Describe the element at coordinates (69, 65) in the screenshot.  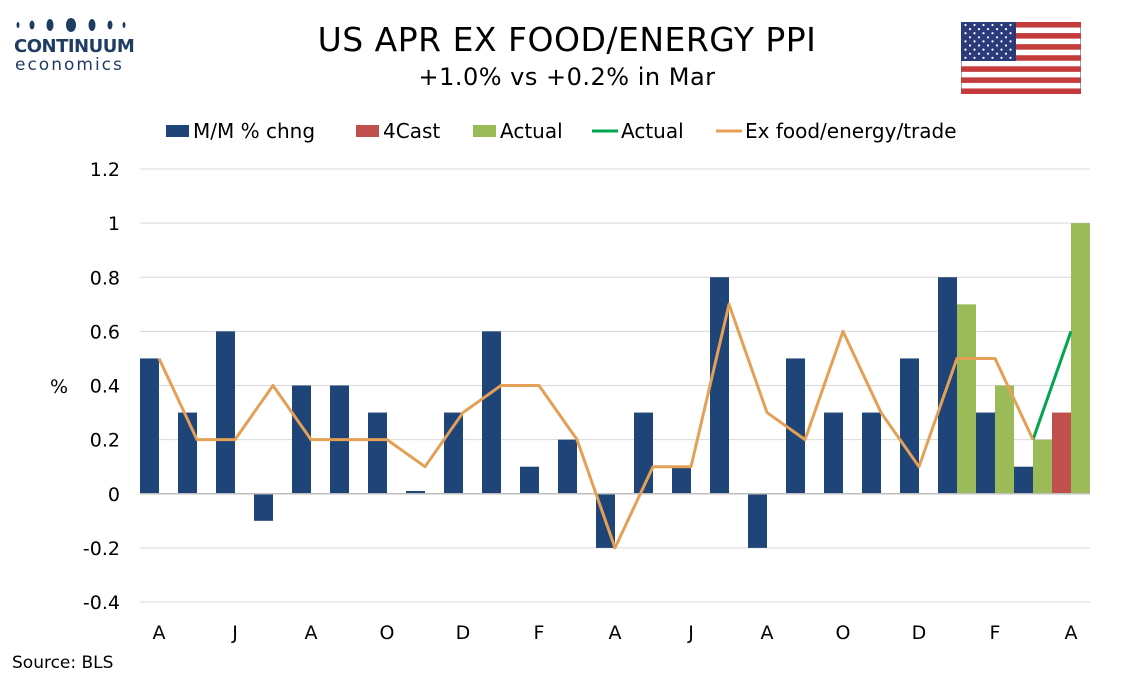
I see `brand-tagline: economics` at that location.